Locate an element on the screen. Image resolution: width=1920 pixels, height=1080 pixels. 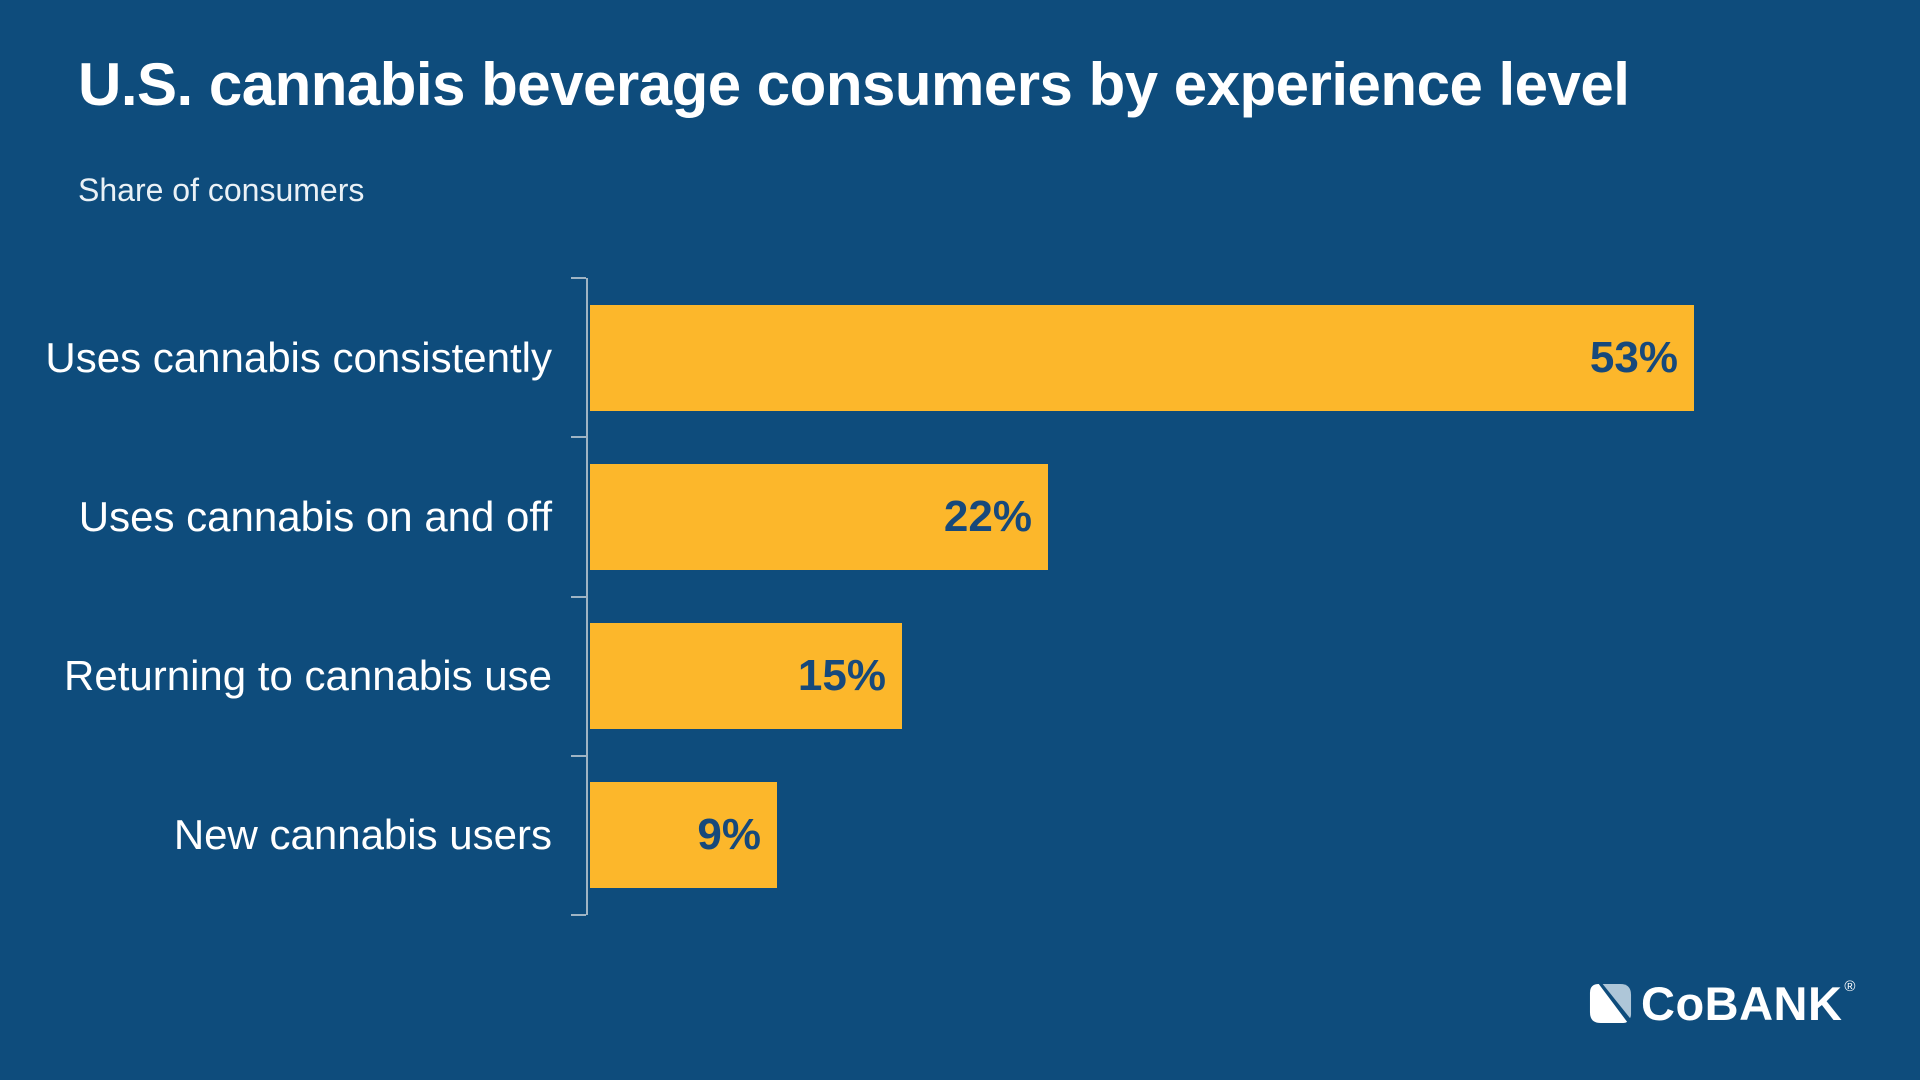
bar-label: Returning to cannabis use is located at coordinates (308, 676).